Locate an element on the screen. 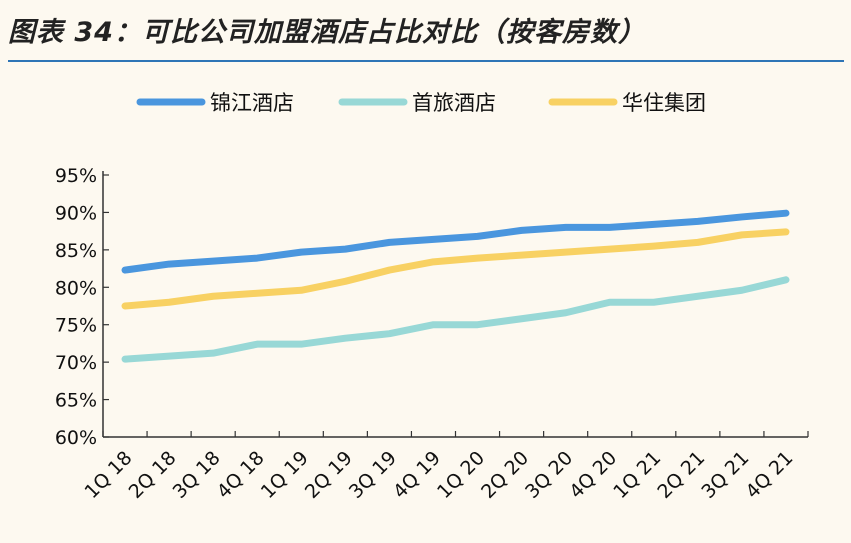 The height and width of the screenshot is (543, 851). x-tick-label: 2Q 19 is located at coordinates (329, 475).